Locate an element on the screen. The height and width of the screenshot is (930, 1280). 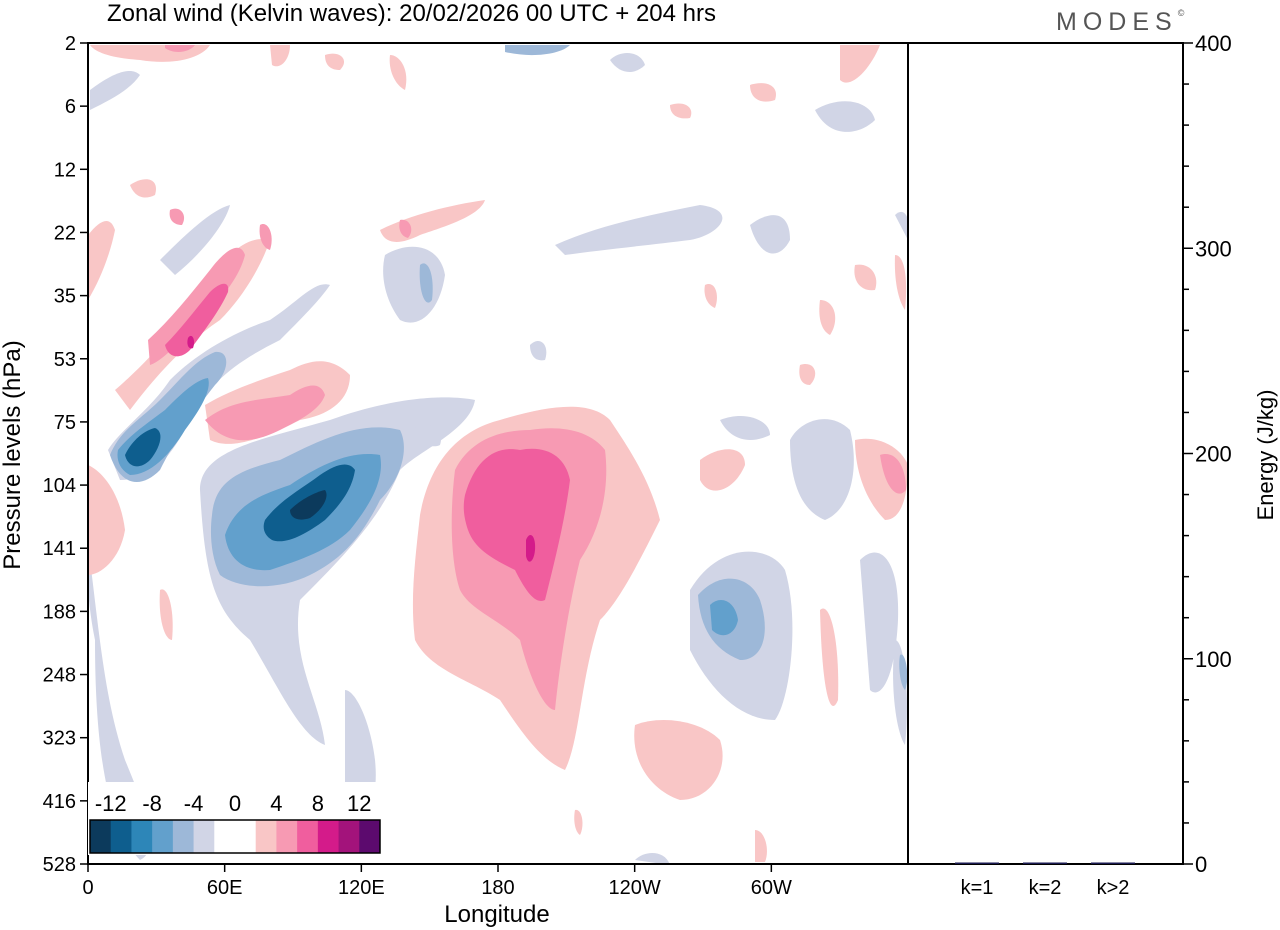
colorbar-label: -12 is located at coordinates (111, 803).